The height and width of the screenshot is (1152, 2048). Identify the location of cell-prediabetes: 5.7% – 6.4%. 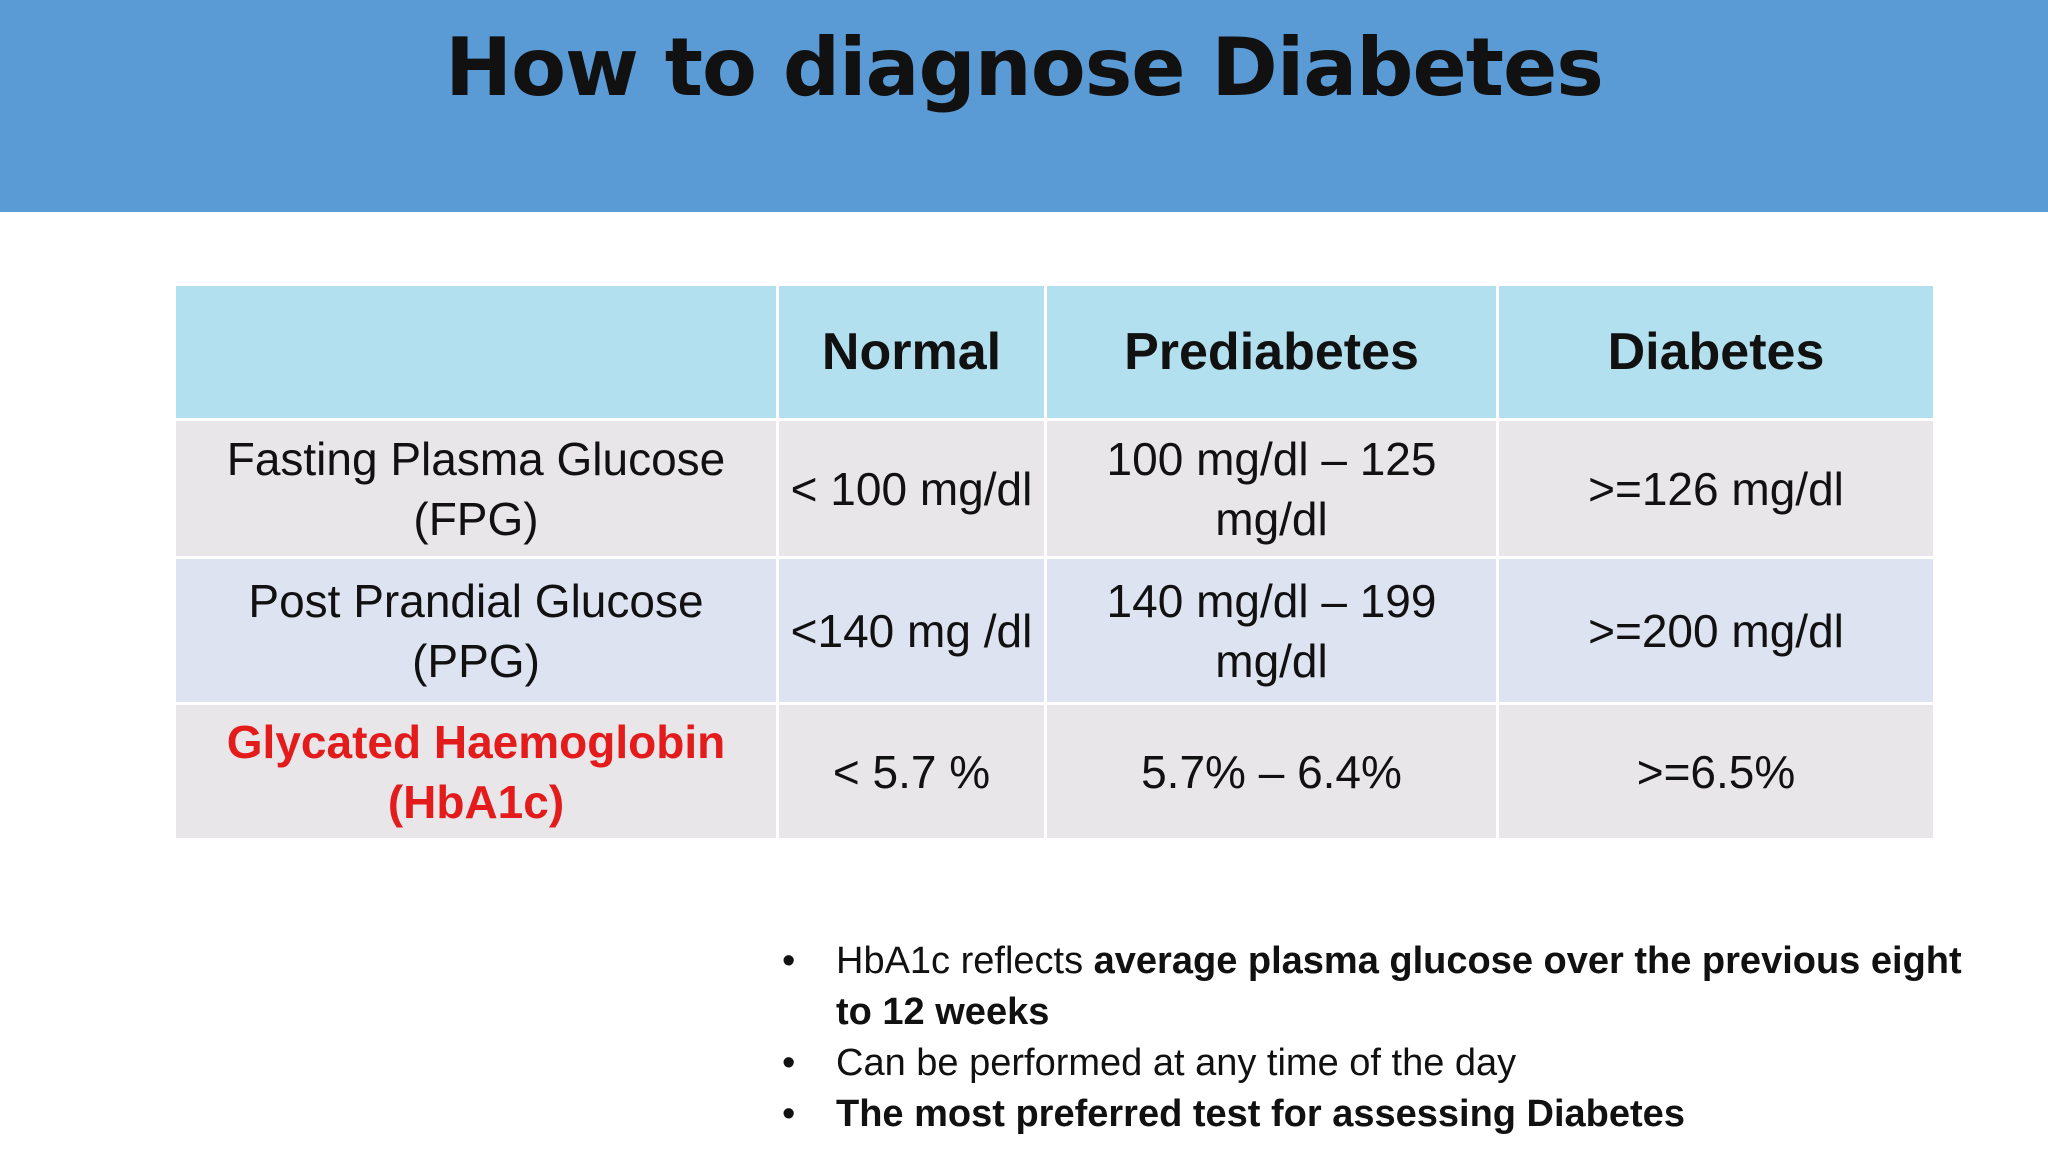
(1271, 771).